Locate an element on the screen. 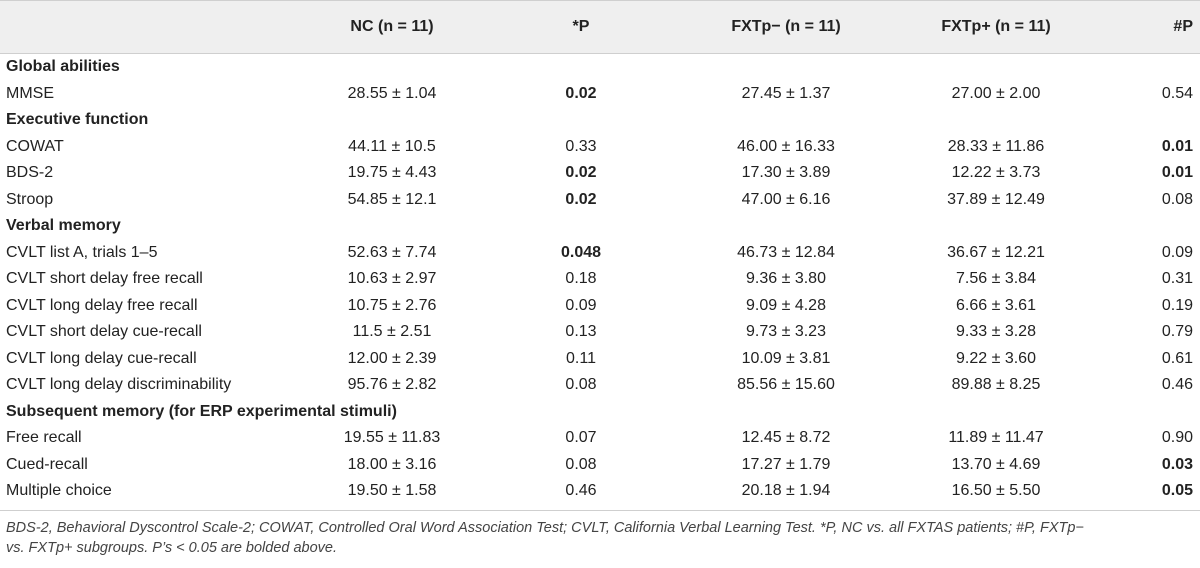  cell-nc: 28.55 ± 1.04 is located at coordinates (392, 93).